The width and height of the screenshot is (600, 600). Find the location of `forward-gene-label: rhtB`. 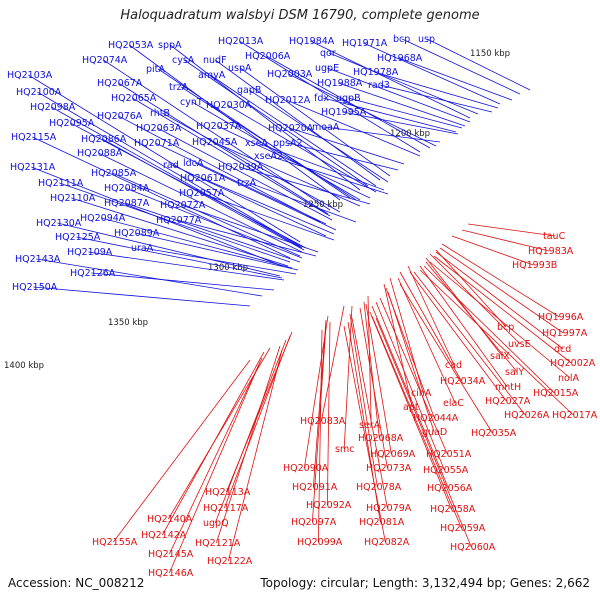

forward-gene-label: rhtB is located at coordinates (160, 113).